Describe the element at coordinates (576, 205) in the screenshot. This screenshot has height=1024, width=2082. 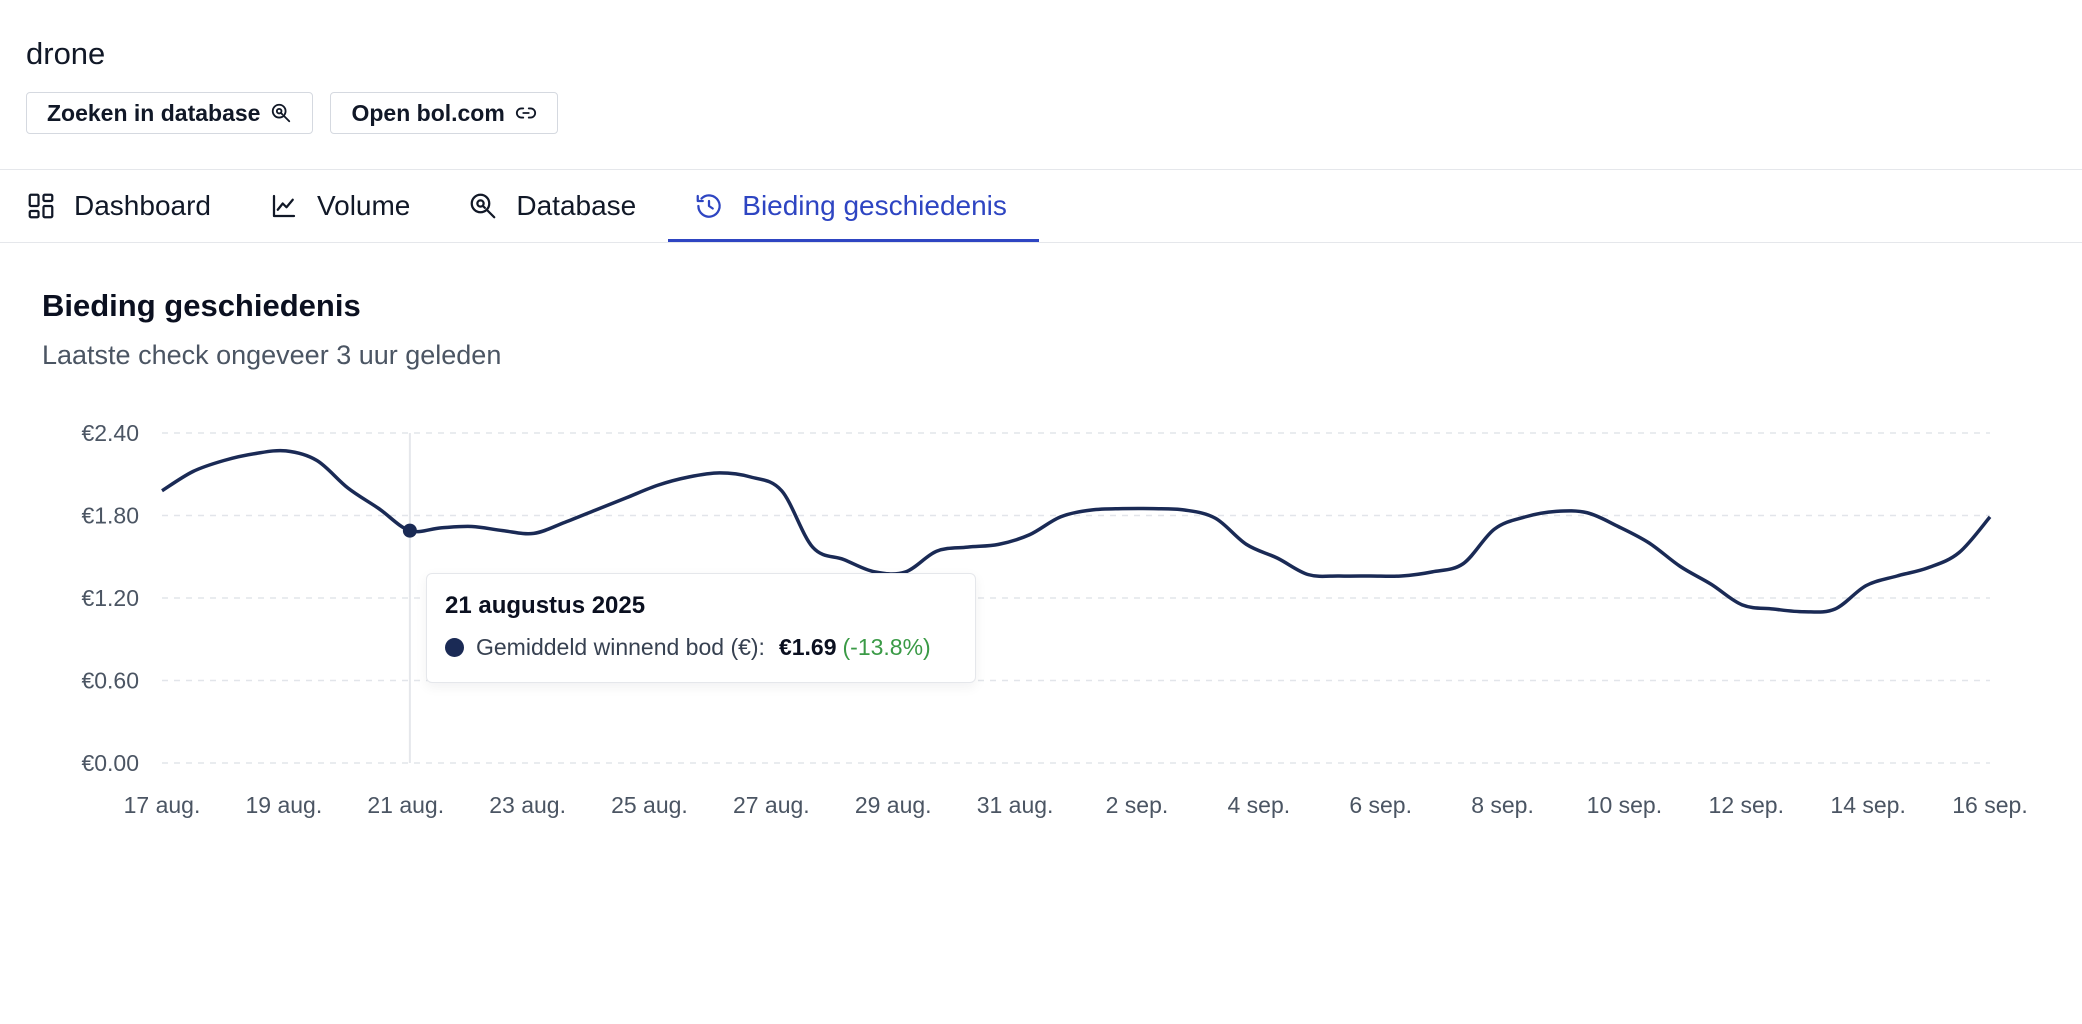
I see `tab-database-label: Database` at that location.